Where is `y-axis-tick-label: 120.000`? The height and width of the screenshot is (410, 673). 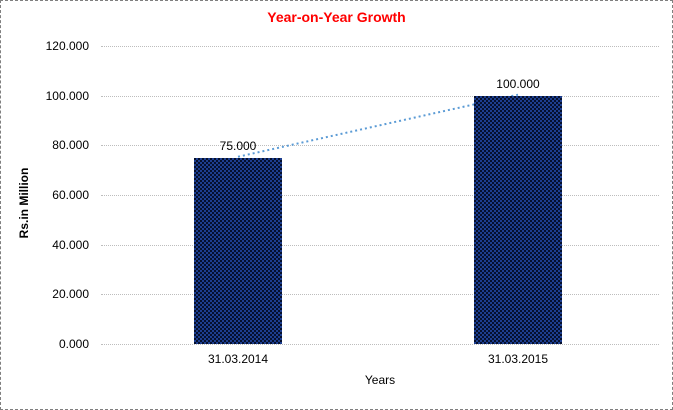 y-axis-tick-label: 120.000 is located at coordinates (67, 46).